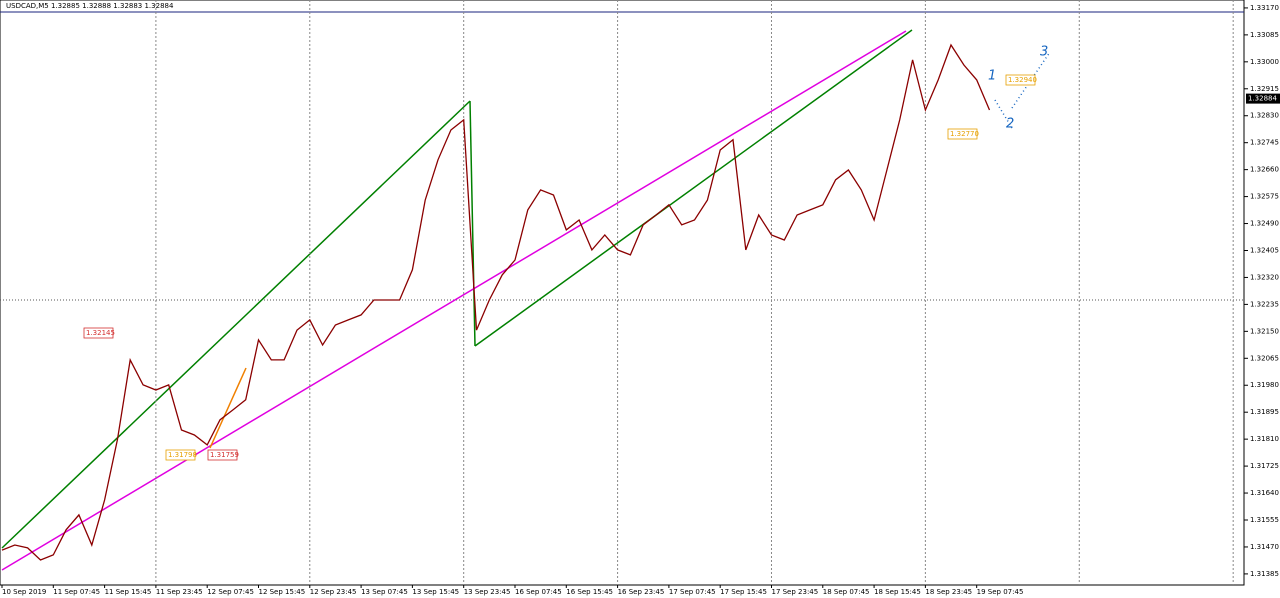  Describe the element at coordinates (128, 592) in the screenshot. I see `x-tick-label: 11 Sep 15:45` at that location.